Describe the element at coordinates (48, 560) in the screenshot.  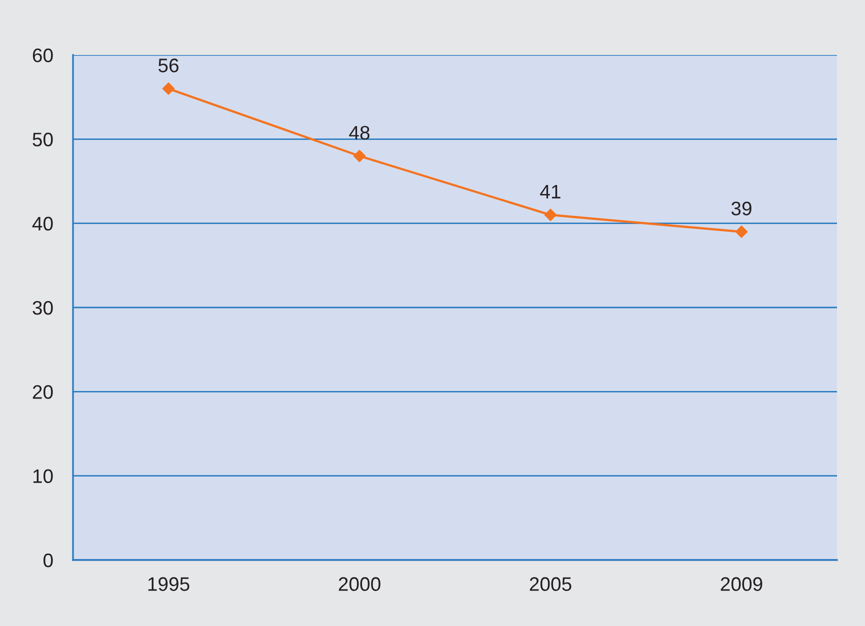
I see `y-tick-label: 0` at that location.